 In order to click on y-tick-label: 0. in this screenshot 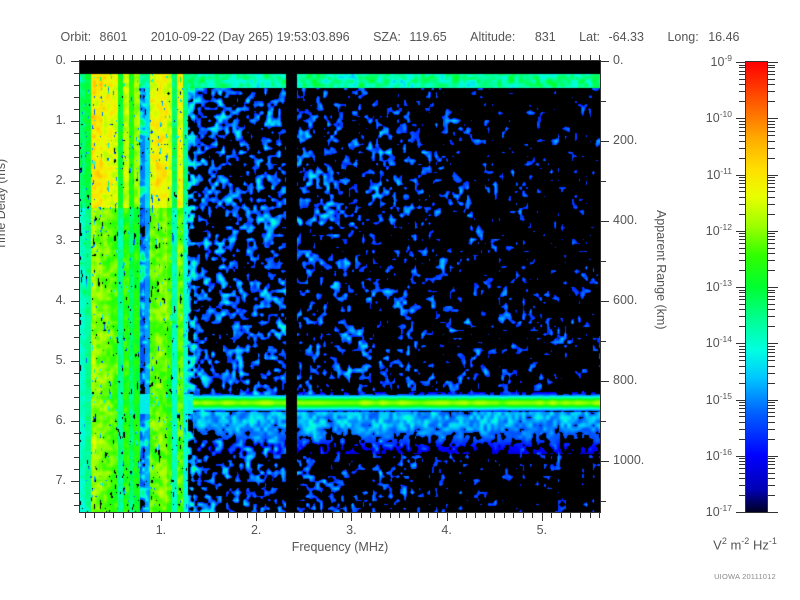, I will do `click(60, 60)`.